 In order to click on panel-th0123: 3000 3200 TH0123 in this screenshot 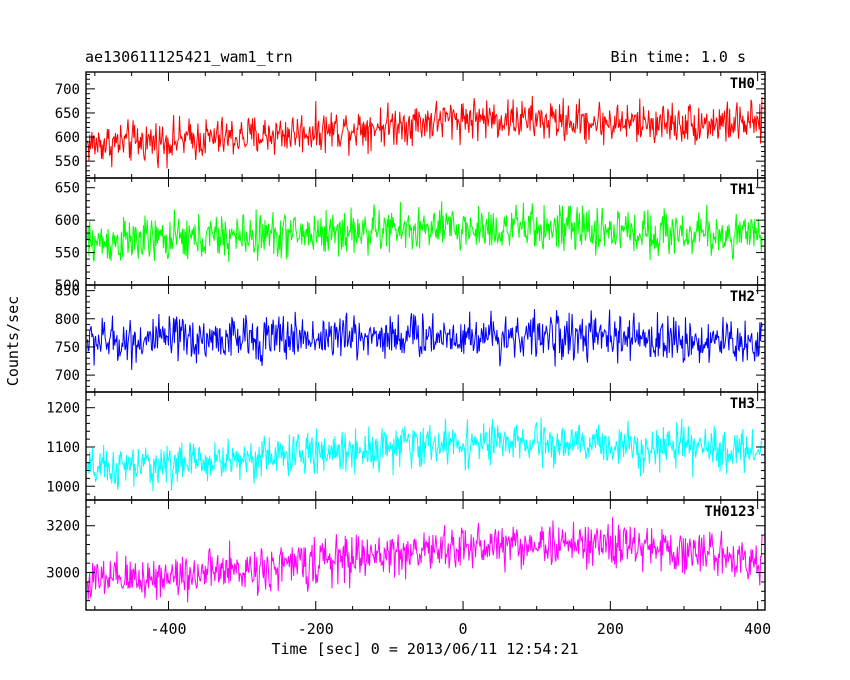, I will do `click(406, 555)`.